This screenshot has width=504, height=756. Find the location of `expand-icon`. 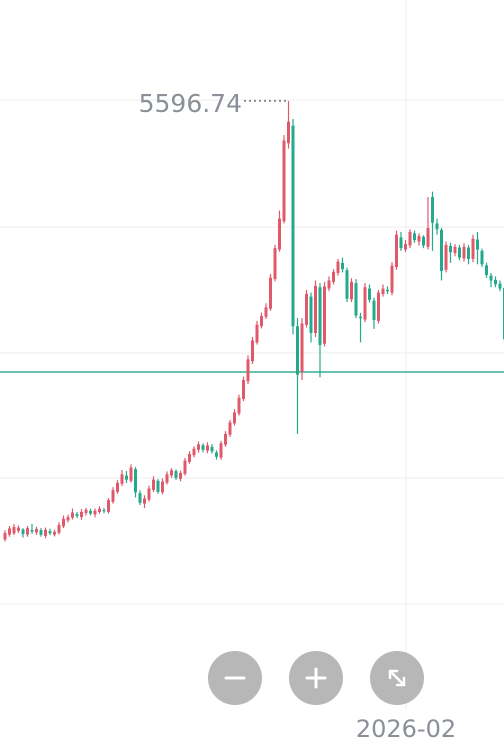

expand-icon is located at coordinates (397, 678).